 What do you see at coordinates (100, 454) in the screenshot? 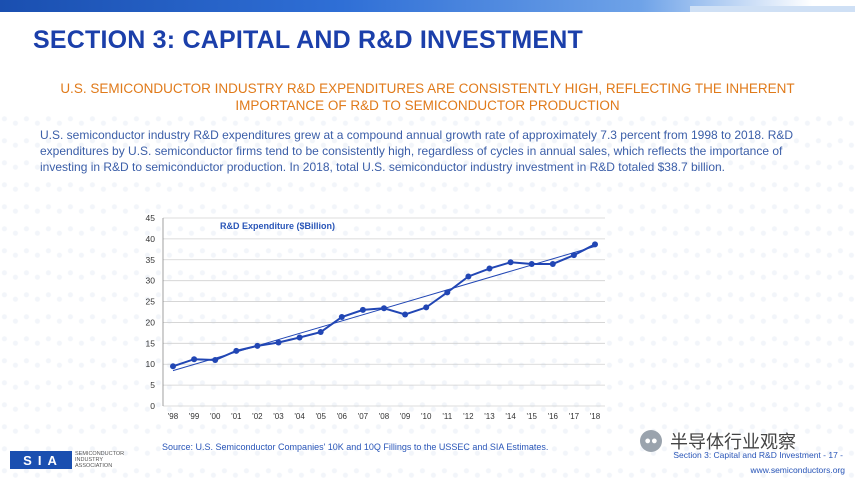
I see `sia-logo-line1: SEMICONDUCTOR` at bounding box center [100, 454].